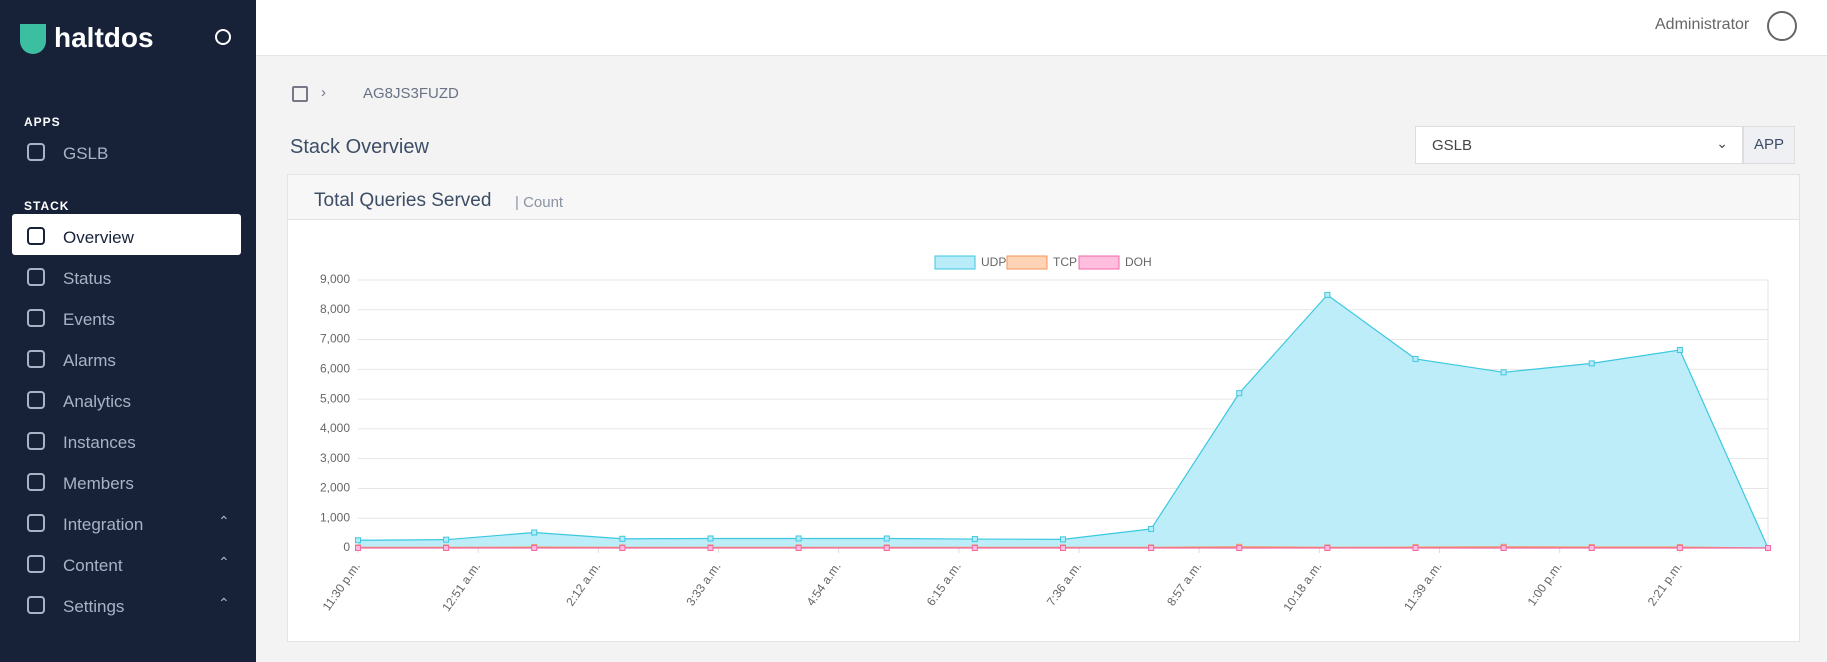 The height and width of the screenshot is (662, 1827). What do you see at coordinates (703, 584) in the screenshot?
I see `x-tick-label: 3:33 a.m.` at bounding box center [703, 584].